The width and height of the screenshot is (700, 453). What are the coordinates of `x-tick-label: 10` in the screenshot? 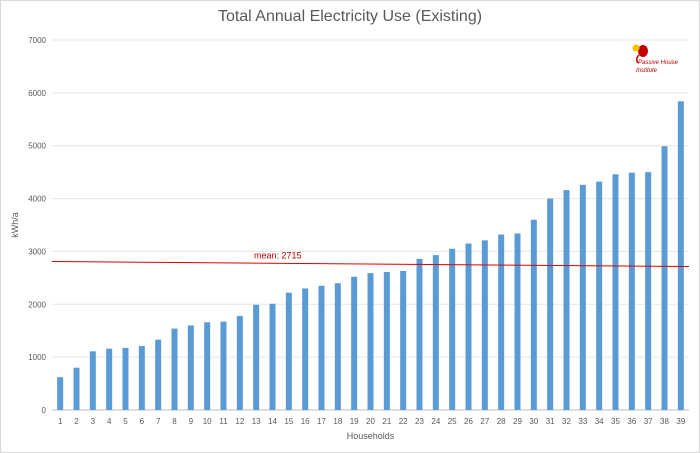 It's located at (207, 421).